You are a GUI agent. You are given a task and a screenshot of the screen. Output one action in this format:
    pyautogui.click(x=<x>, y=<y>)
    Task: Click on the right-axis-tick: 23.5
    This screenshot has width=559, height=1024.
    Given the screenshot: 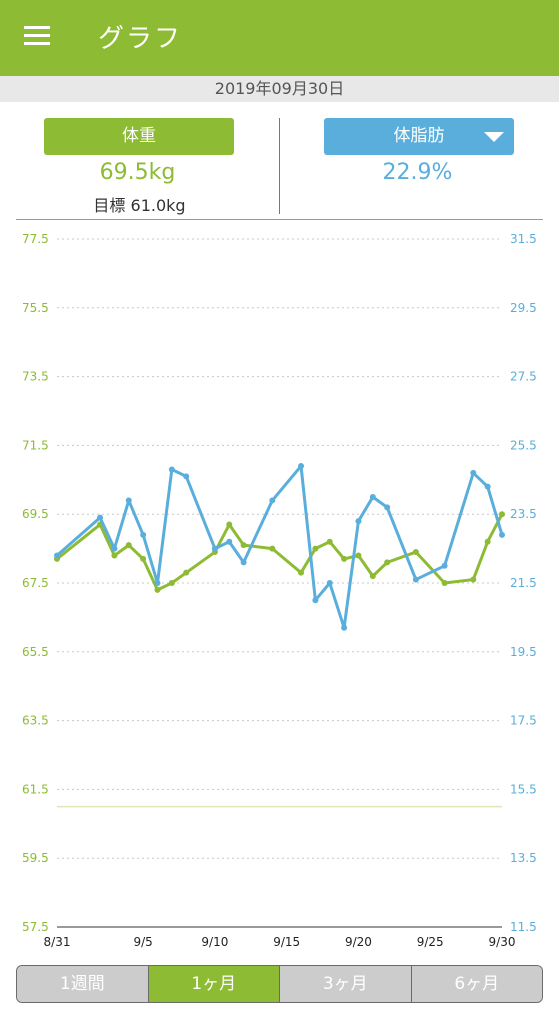 What is the action you would take?
    pyautogui.click(x=523, y=514)
    